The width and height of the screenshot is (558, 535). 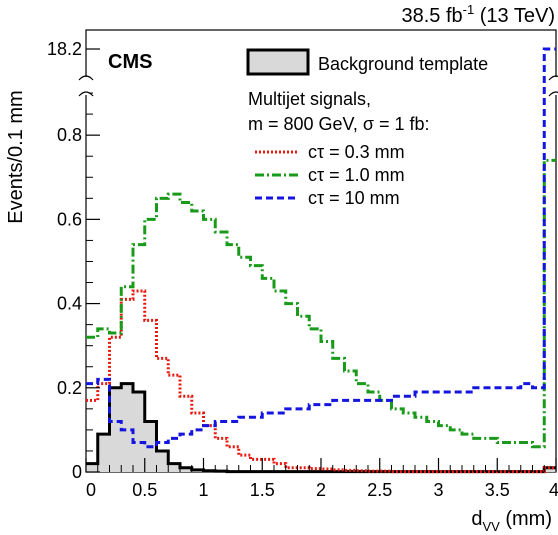 I want to click on lumi-exponent: -1, so click(x=469, y=9).